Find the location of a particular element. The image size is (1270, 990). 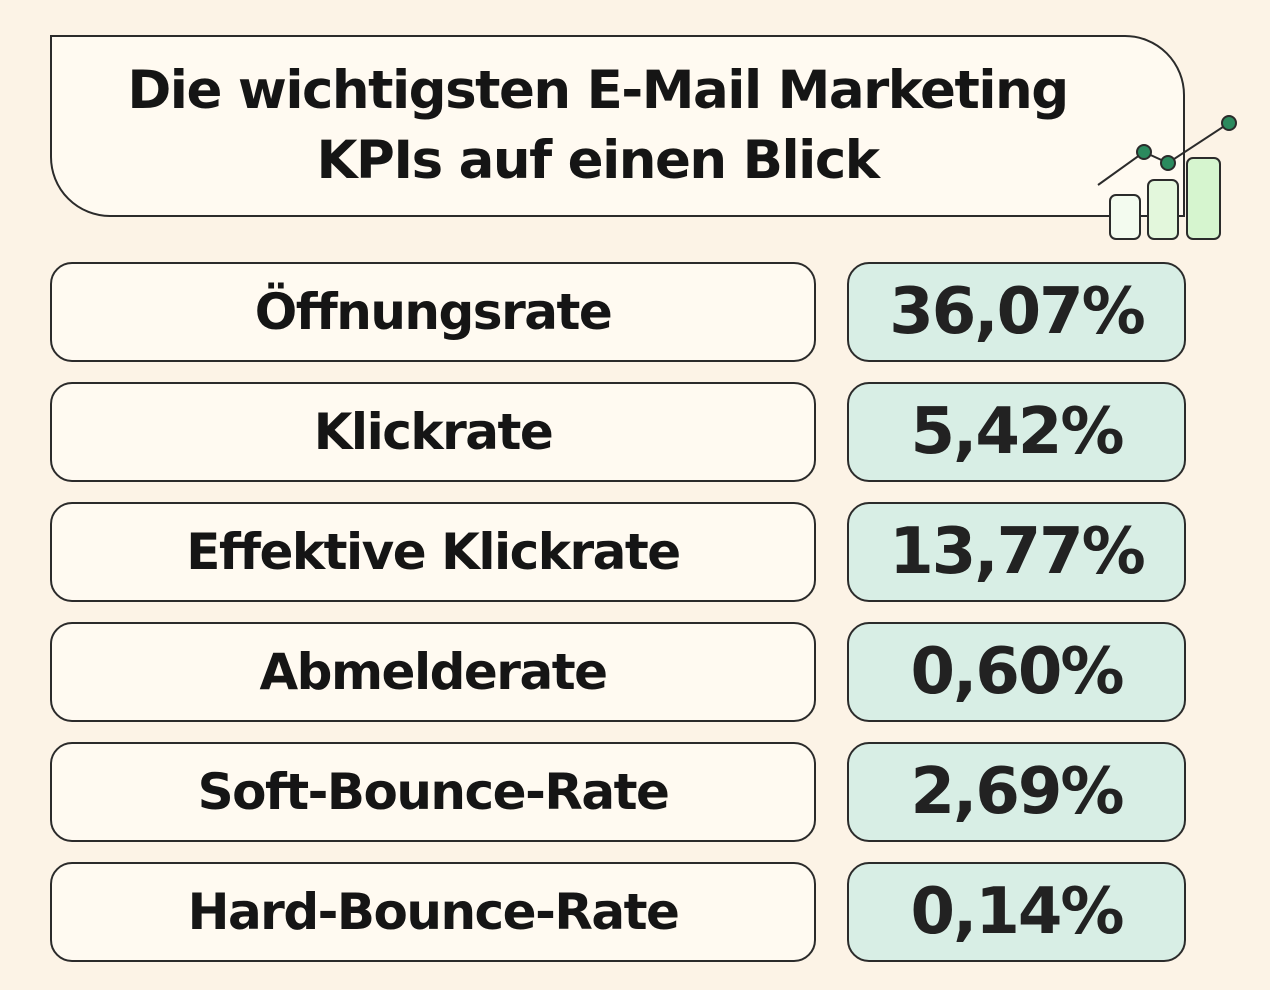

title-line-2: KPIs auf einen Blick is located at coordinates (598, 160).